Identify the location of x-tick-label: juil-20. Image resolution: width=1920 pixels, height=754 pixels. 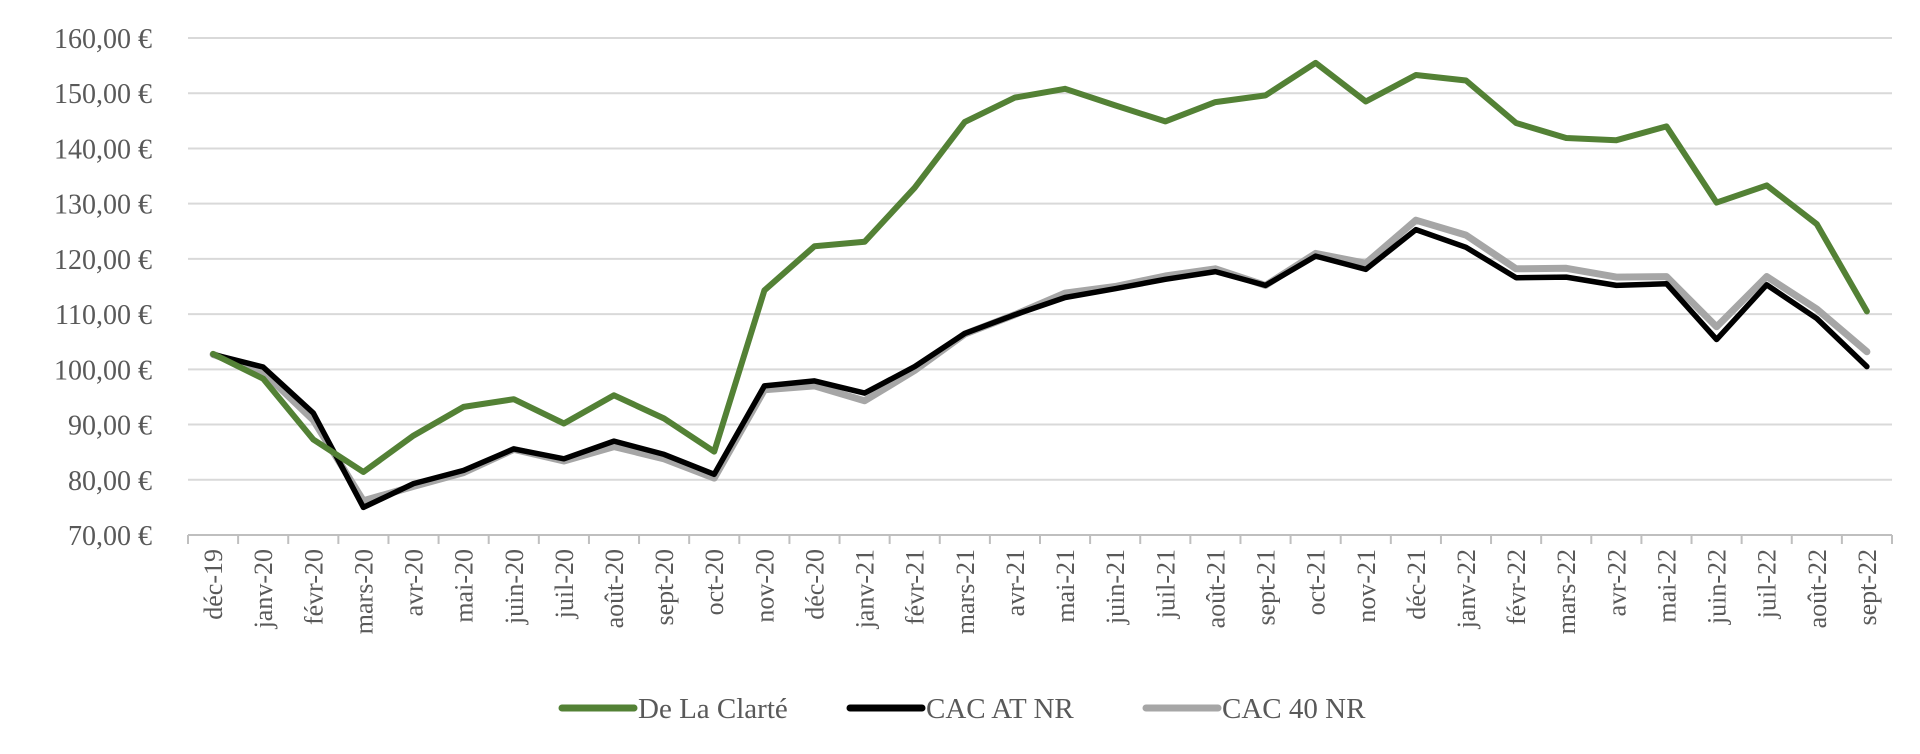
(564, 584).